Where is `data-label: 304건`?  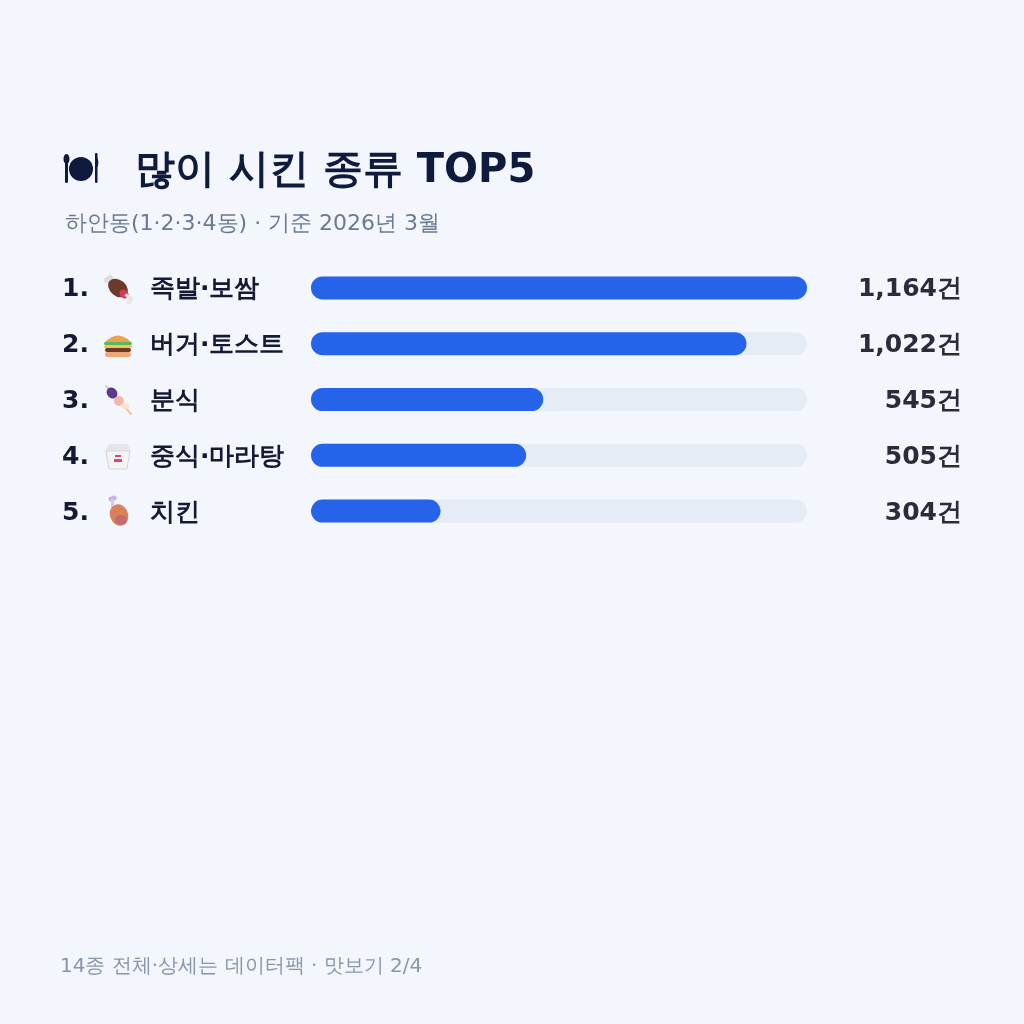 data-label: 304건 is located at coordinates (923, 511).